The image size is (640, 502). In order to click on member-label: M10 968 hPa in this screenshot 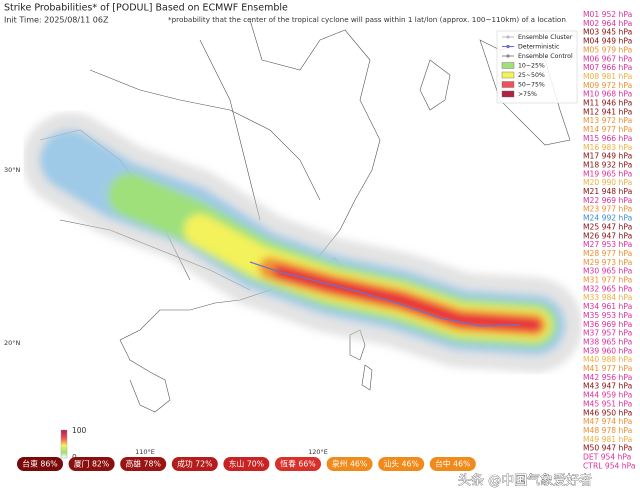, I will do `click(607, 94)`.